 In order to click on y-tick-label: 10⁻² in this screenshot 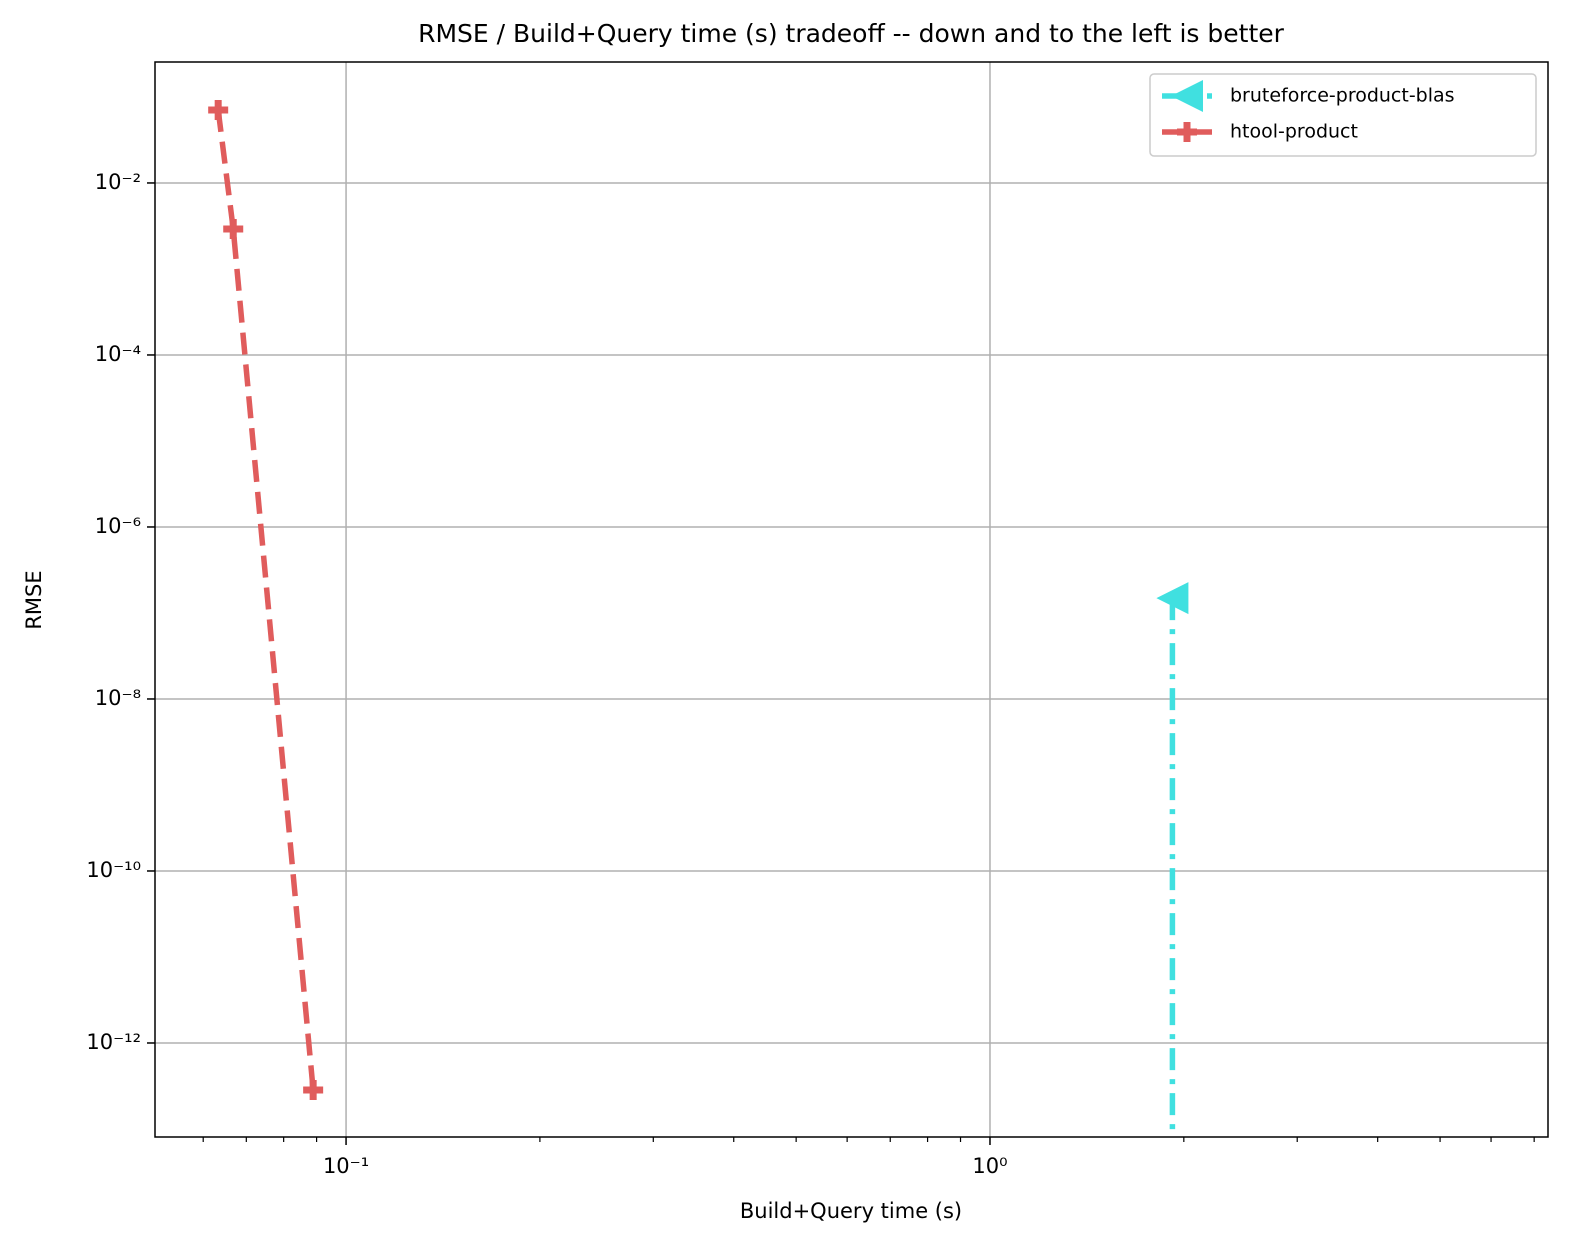, I will do `click(118, 182)`.